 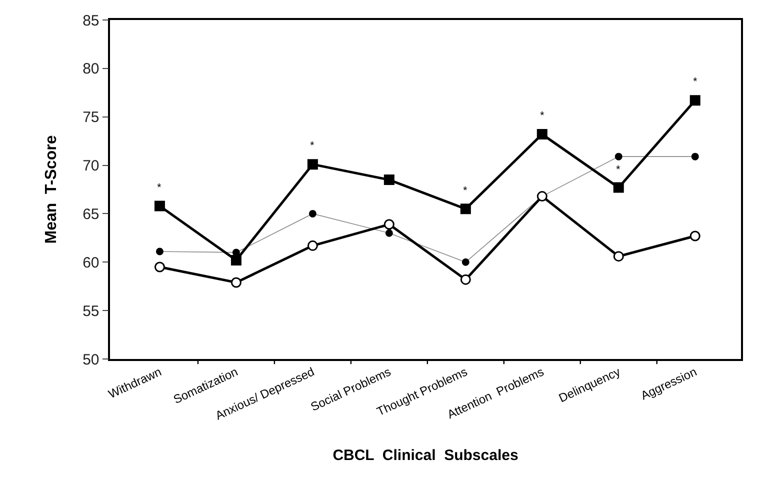 What do you see at coordinates (91, 166) in the screenshot?
I see `y-tick-label: 70` at bounding box center [91, 166].